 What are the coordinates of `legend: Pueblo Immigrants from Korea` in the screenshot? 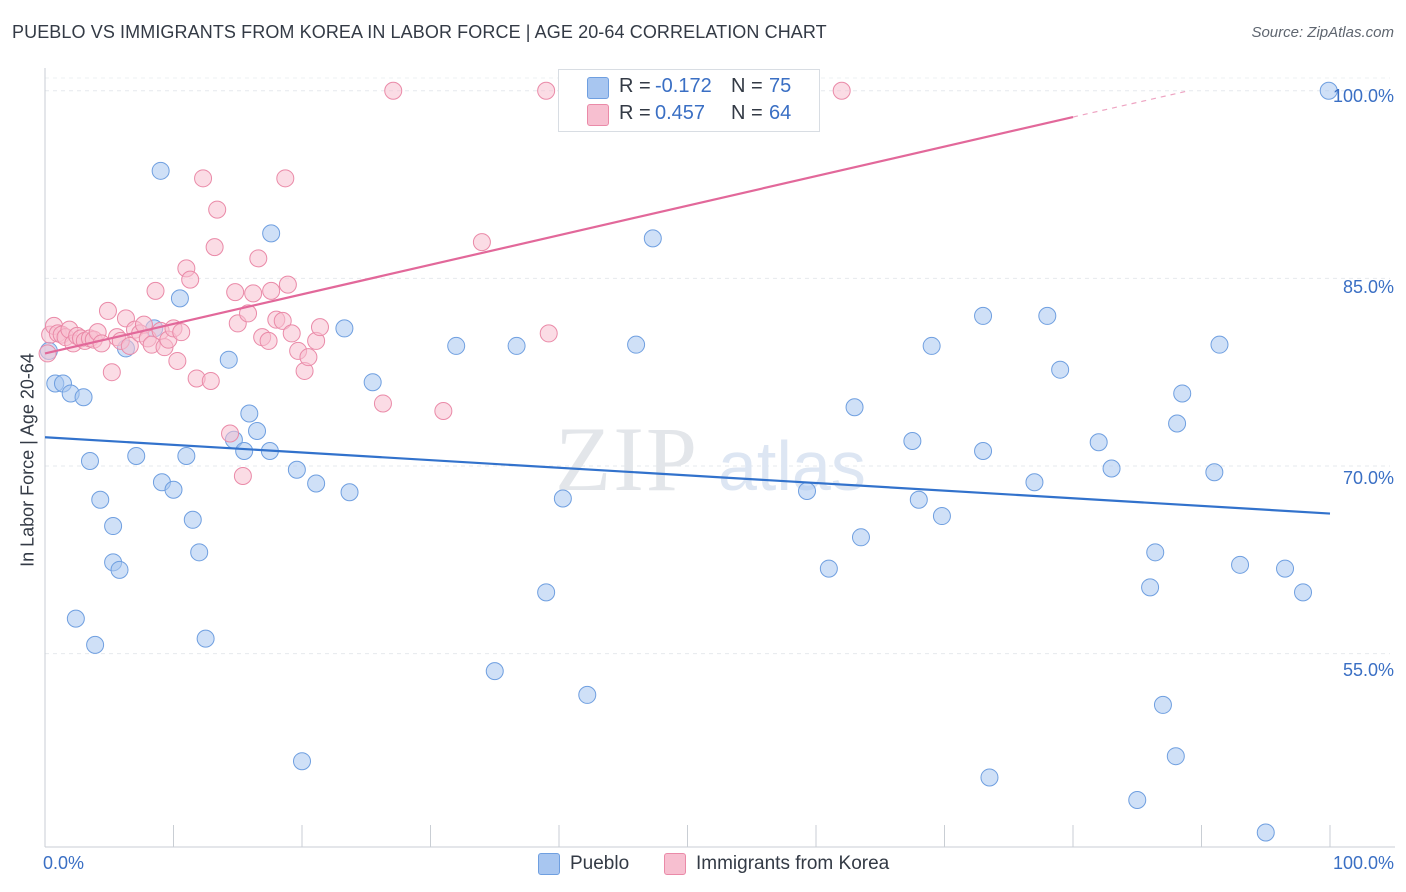 It's located at (703, 865).